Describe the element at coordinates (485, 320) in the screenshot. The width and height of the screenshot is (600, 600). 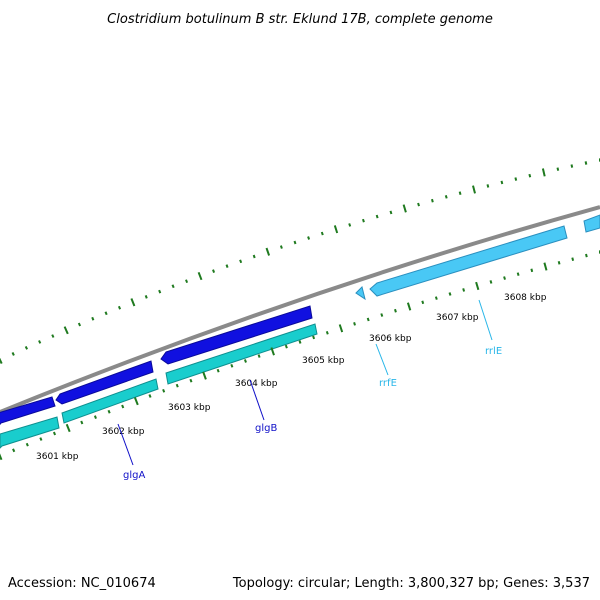
I see `leader-rrlE` at that location.